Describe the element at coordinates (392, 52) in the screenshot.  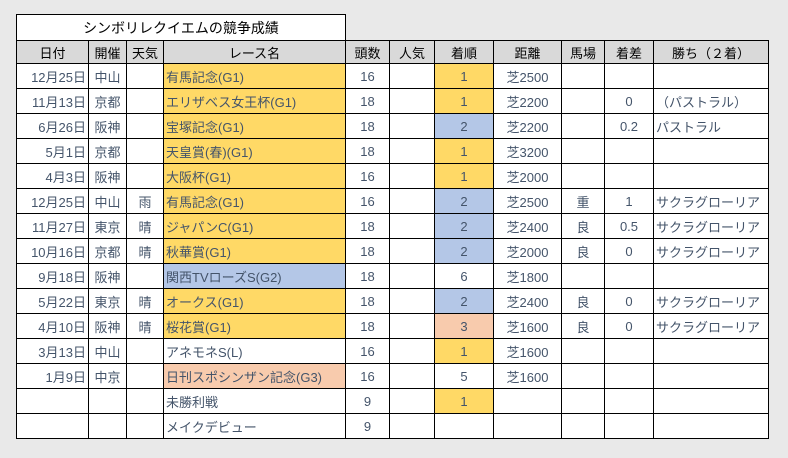
I see `header-row: 日付 開催 天気 レース名 頭数 人気 着順 距離 馬場 着差 勝ち（２着）` at that location.